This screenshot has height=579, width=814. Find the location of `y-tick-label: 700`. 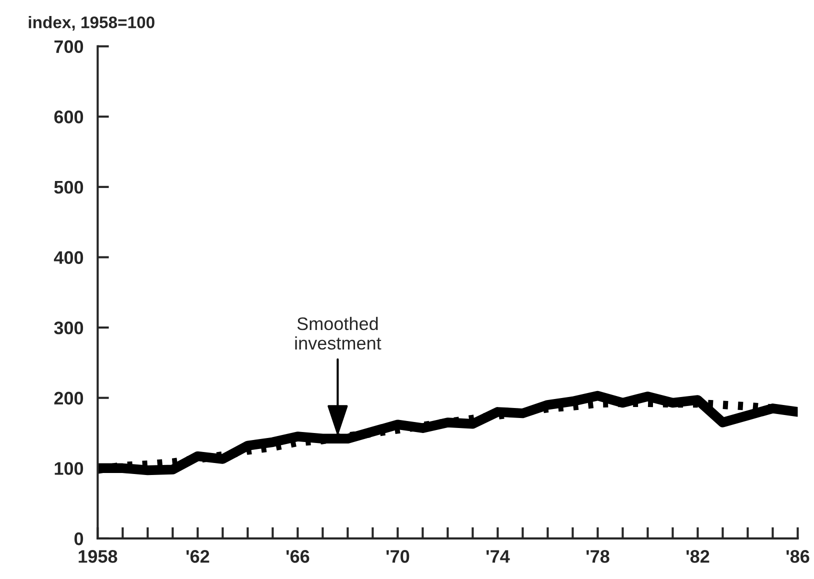

y-tick-label: 700 is located at coordinates (69, 47).